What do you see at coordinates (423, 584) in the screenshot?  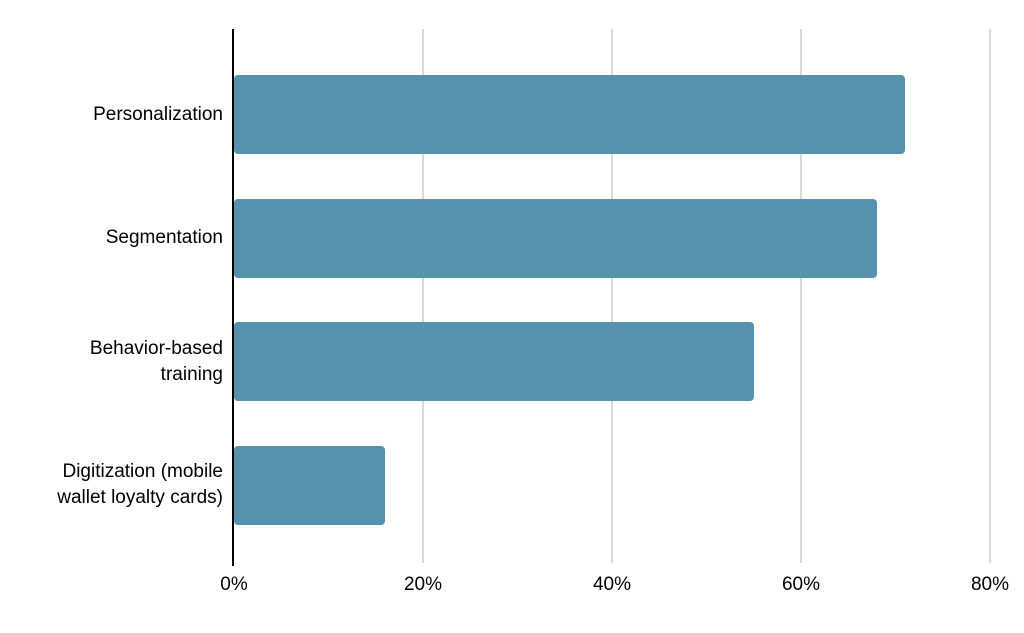 I see `x-tick-label-20: 20%` at bounding box center [423, 584].